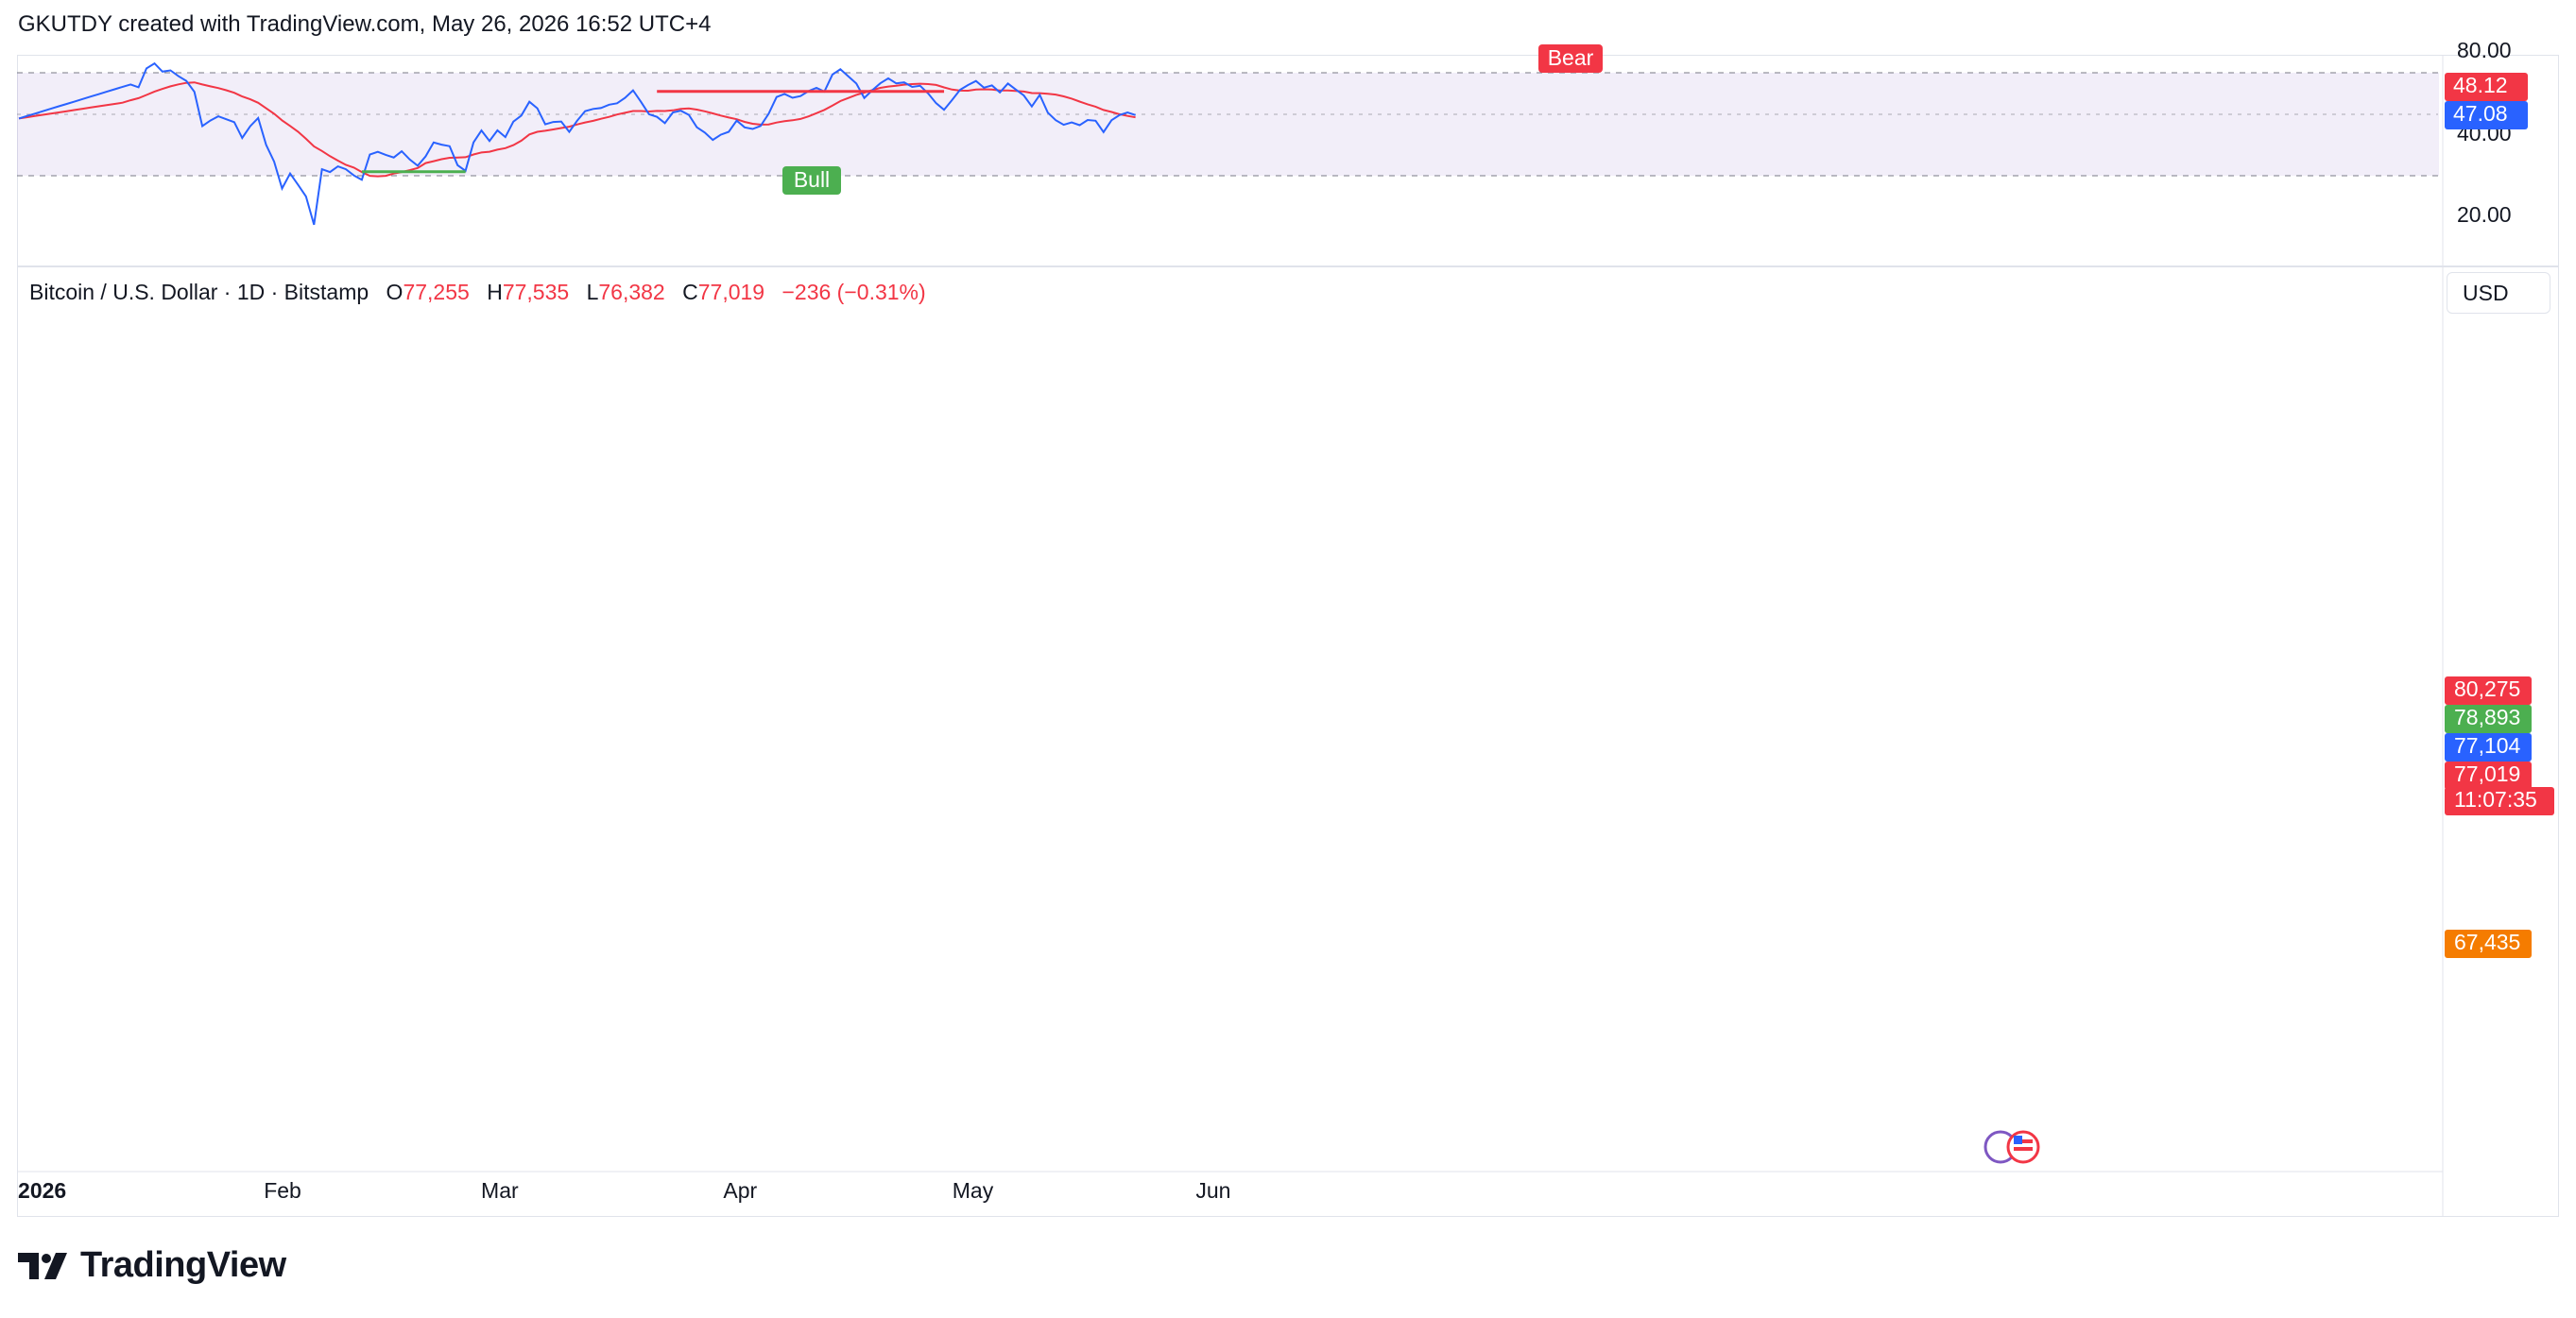 This screenshot has width=2576, height=1318. I want to click on legend-high-value: 77,535, so click(536, 292).